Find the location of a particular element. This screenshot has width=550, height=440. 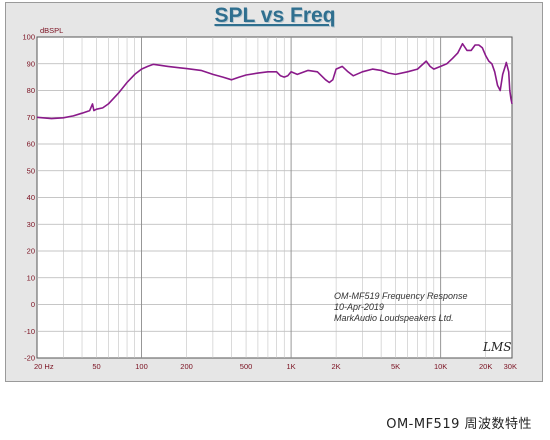

x-tick-label: 500 is located at coordinates (246, 366).